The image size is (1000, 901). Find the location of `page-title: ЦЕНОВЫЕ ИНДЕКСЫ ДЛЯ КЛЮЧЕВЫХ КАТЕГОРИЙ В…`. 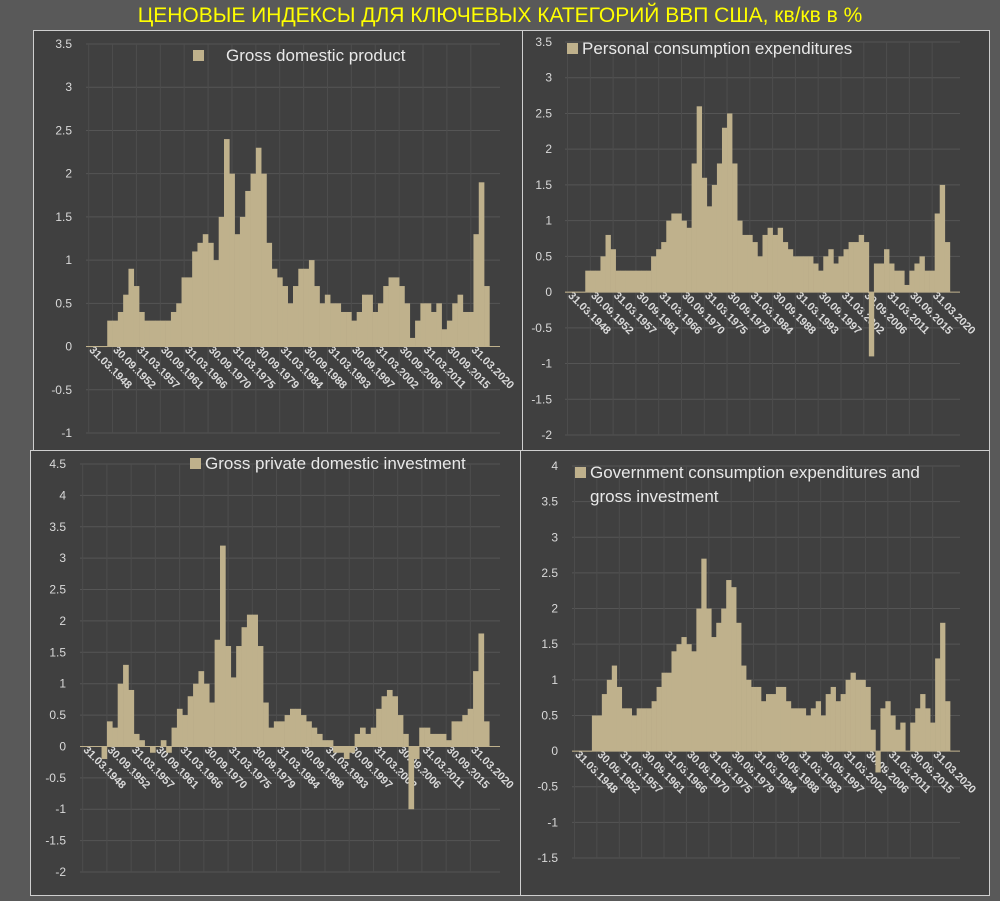

page-title: ЦЕНОВЫЕ ИНДЕКСЫ ДЛЯ КЛЮЧЕВЫХ КАТЕГОРИЙ В… is located at coordinates (500, 15).